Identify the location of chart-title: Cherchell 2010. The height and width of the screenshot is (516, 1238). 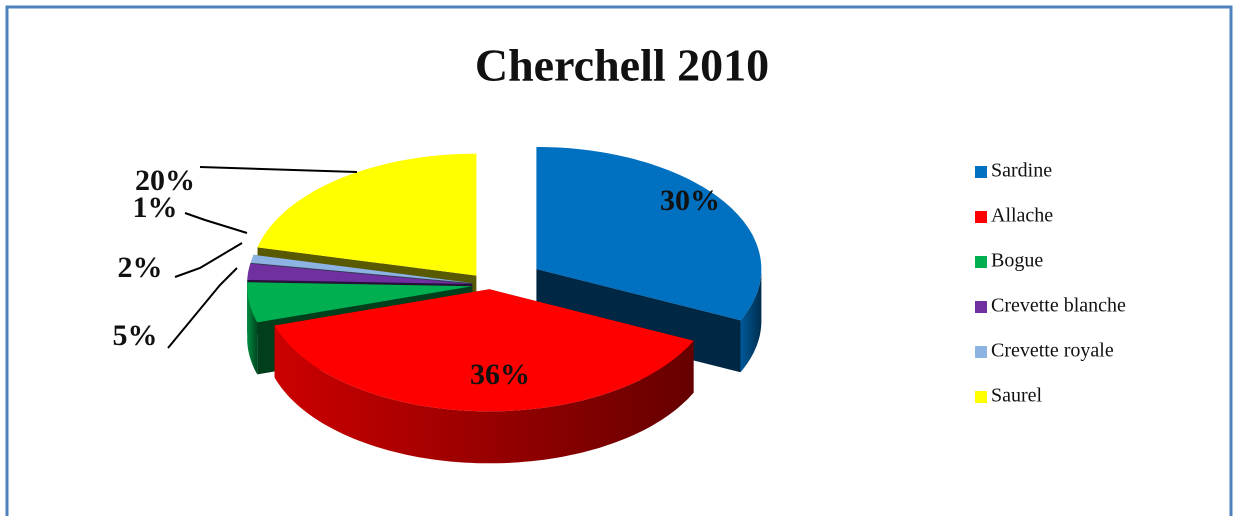
(622, 65).